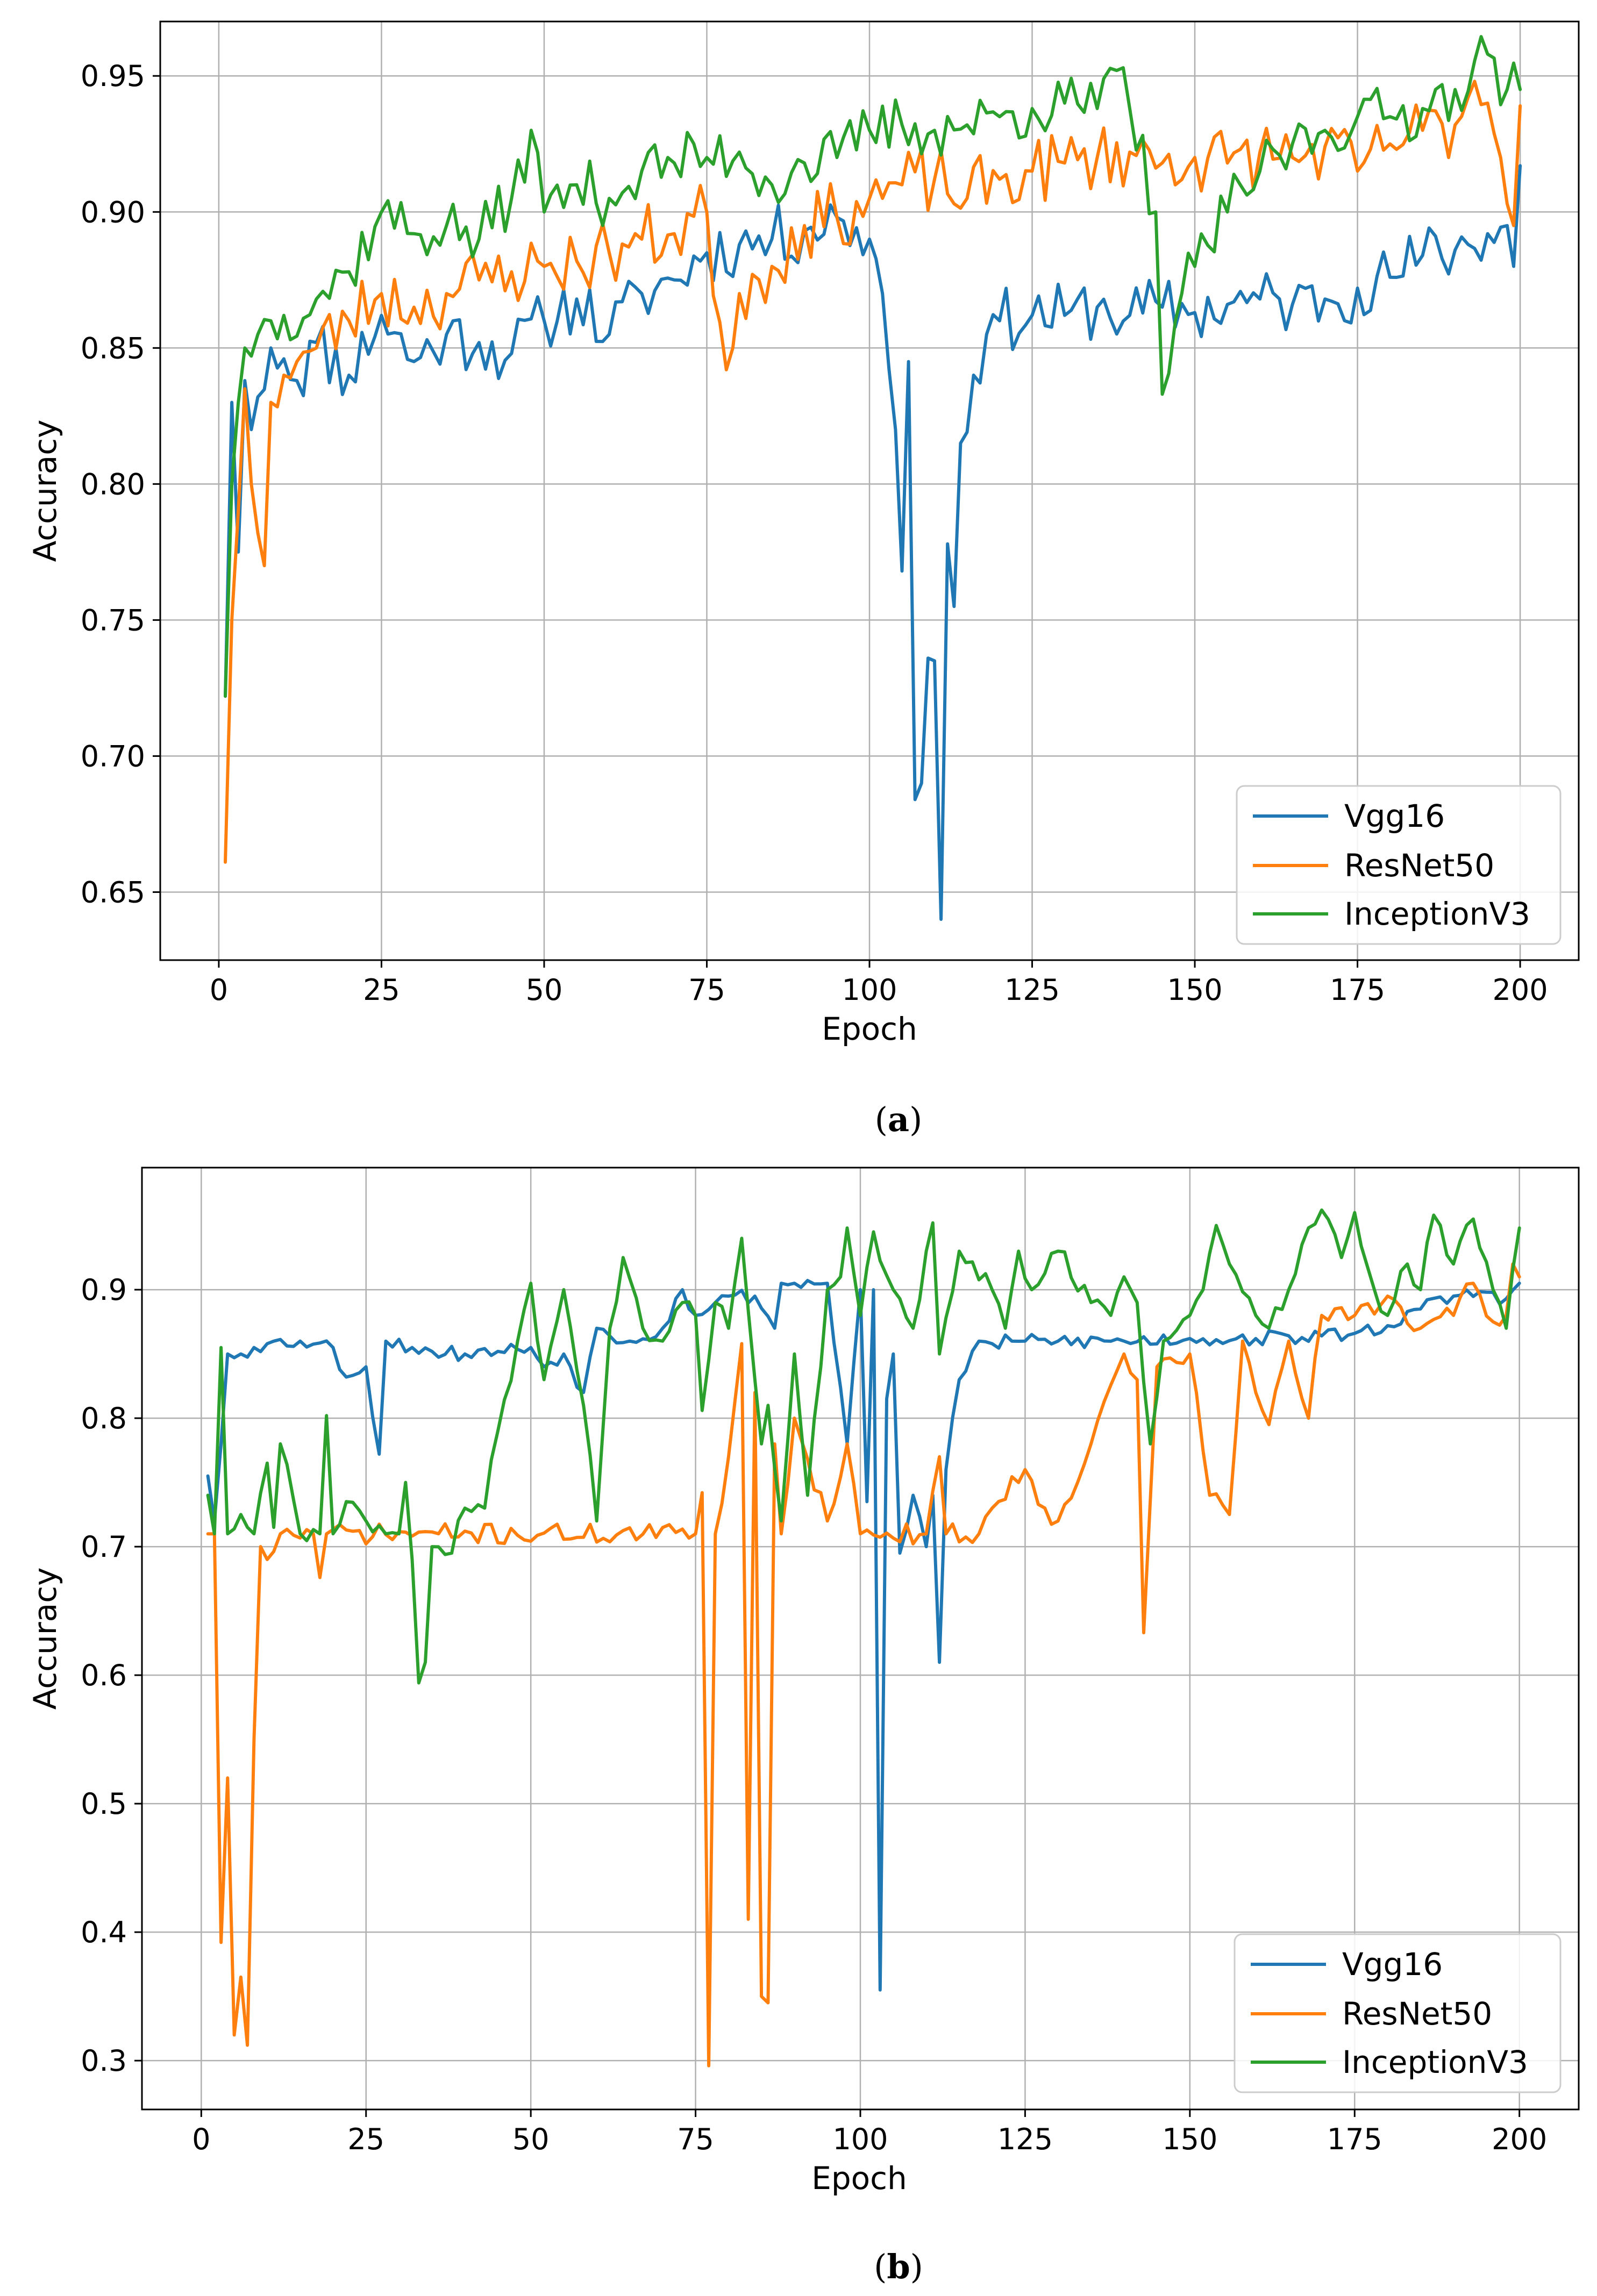  I want to click on y-tick-label: 0.70, so click(113, 756).